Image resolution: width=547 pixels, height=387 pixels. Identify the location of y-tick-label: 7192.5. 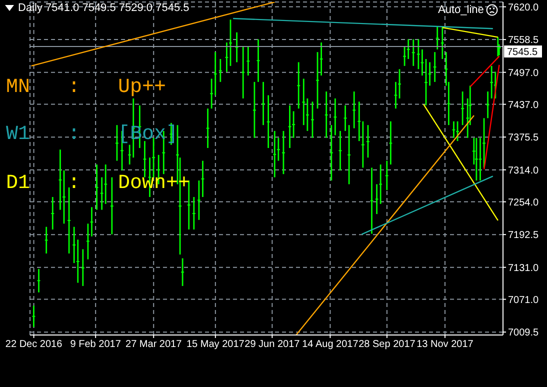
(524, 236).